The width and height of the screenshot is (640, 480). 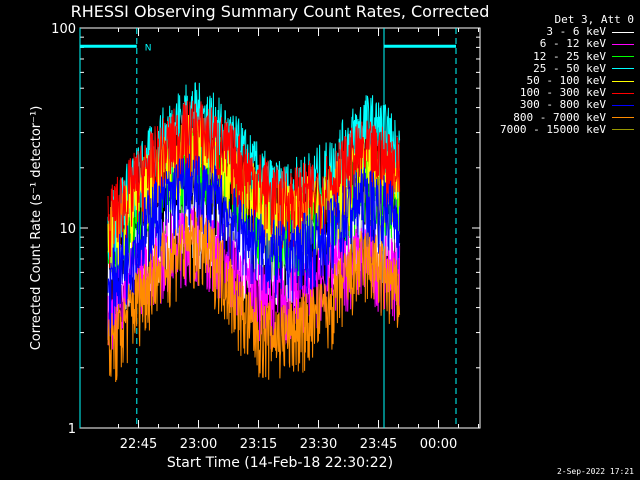 I want to click on legend-entry-label: 6 - 12 keV, so click(x=572, y=44).